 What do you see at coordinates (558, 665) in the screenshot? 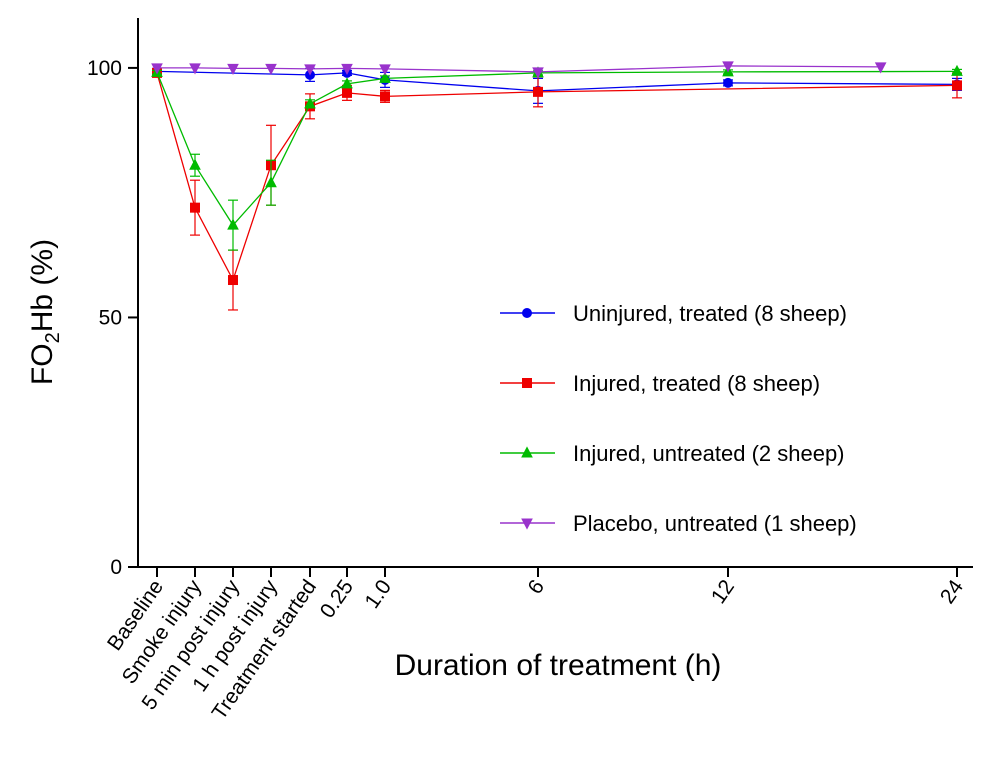
I see `x-axis-title: Duration of treatment (h)` at bounding box center [558, 665].